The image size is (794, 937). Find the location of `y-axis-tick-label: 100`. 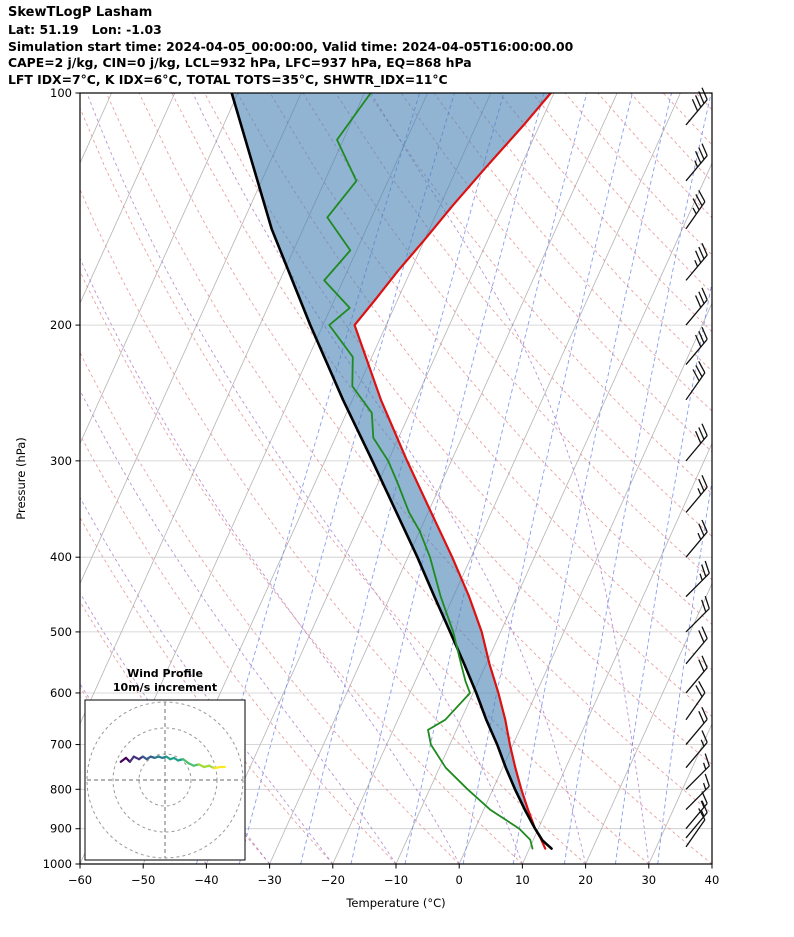

y-axis-tick-label: 100 is located at coordinates (61, 93).